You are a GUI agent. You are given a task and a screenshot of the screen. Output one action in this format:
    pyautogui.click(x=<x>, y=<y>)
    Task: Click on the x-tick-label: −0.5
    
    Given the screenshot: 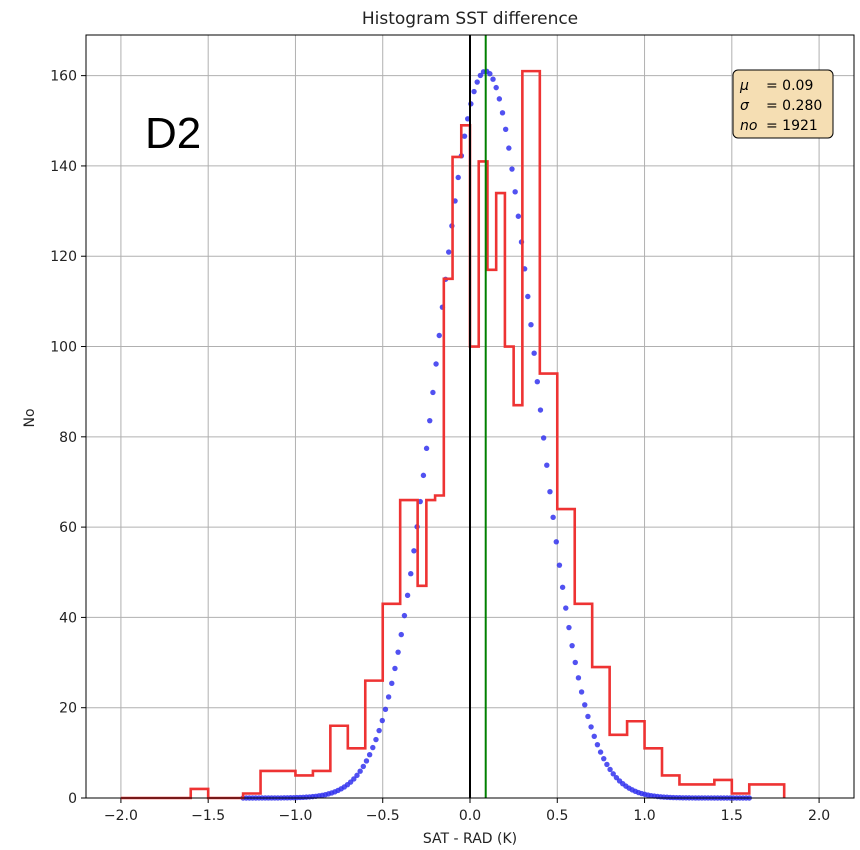 What is the action you would take?
    pyautogui.click(x=383, y=816)
    